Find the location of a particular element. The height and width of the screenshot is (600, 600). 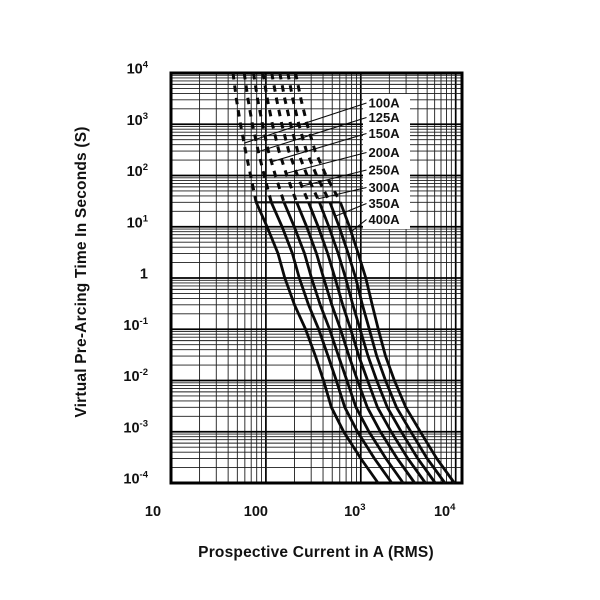

curve-dashed-200A is located at coordinates (280, 137).